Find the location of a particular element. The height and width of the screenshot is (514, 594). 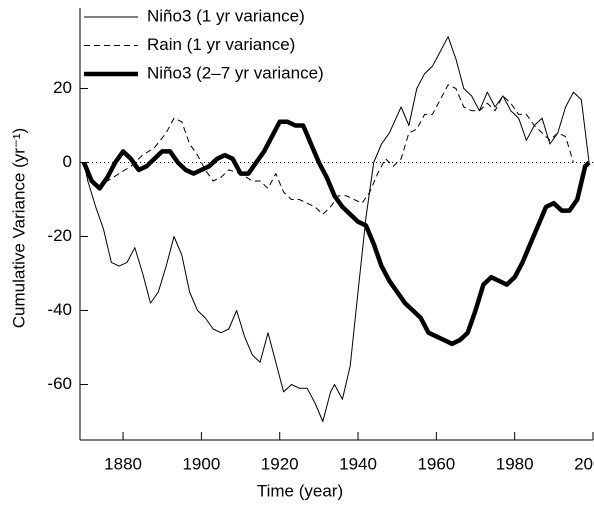

x-tick-label: 1940 is located at coordinates (358, 463).